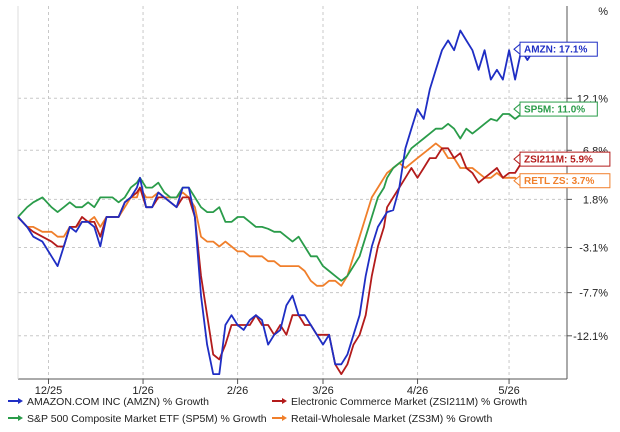 The image size is (620, 432). Describe the element at coordinates (391, 419) in the screenshot. I see `legend-label: Retail-Wholesale Market (ZS3M) % Growth` at that location.